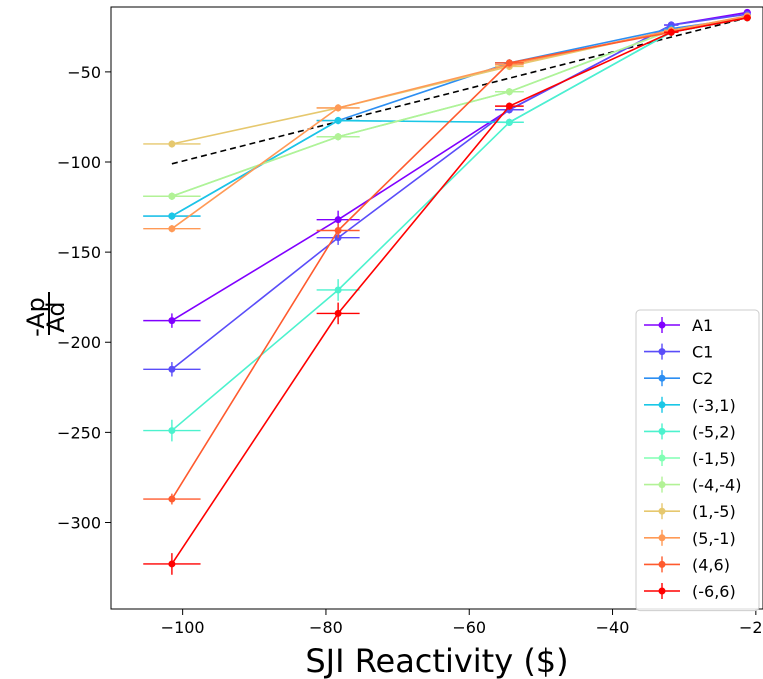 The image size is (763, 679). I want to click on legend-entry: (1,-5), so click(690, 511).